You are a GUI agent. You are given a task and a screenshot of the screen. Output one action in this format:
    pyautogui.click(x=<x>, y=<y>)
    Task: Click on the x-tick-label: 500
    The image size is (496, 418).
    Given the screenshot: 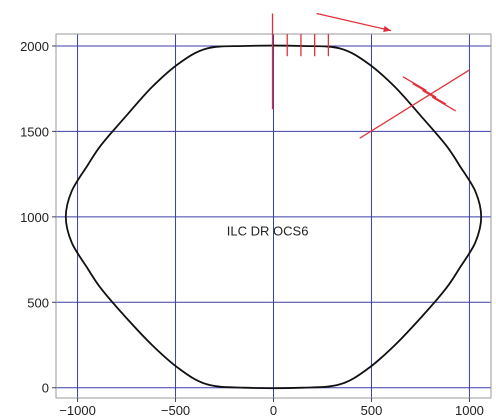 What is the action you would take?
    pyautogui.click(x=372, y=410)
    